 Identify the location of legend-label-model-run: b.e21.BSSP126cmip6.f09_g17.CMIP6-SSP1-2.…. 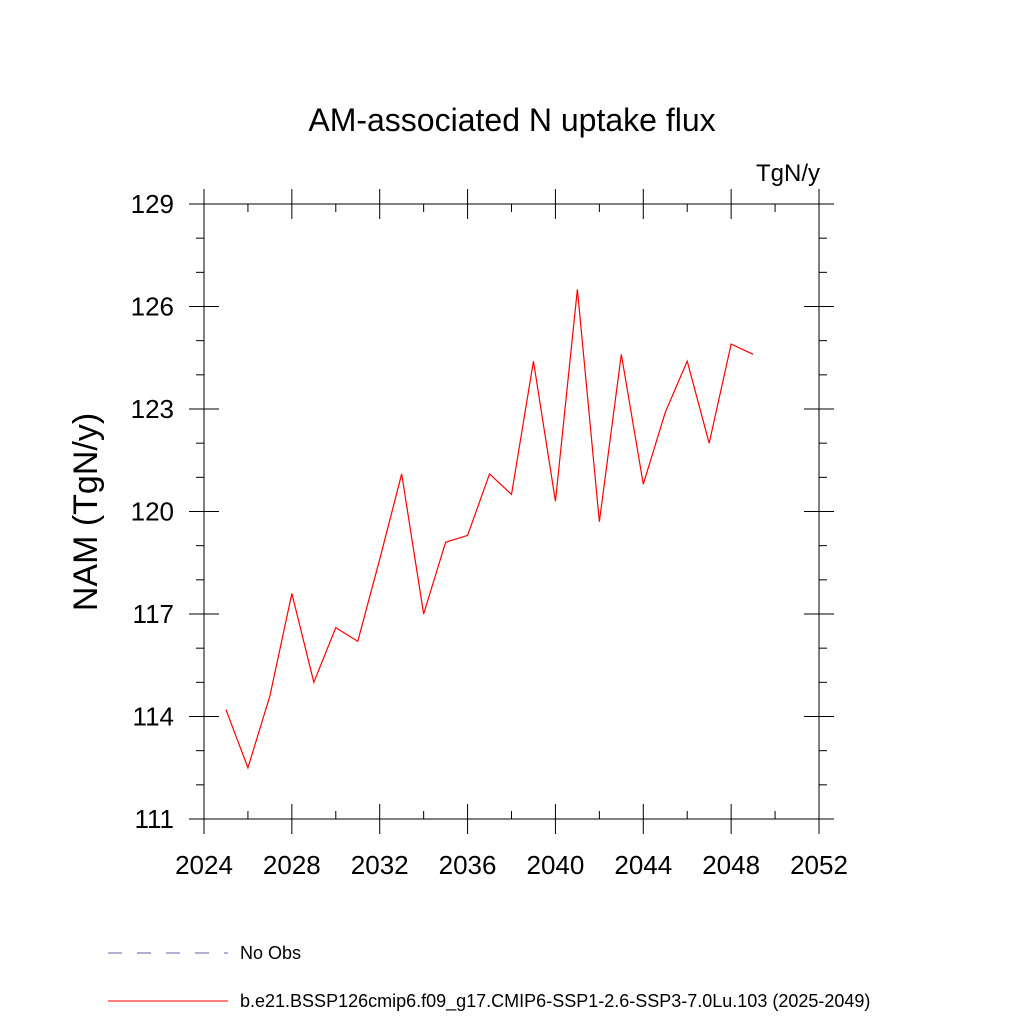
(555, 1001).